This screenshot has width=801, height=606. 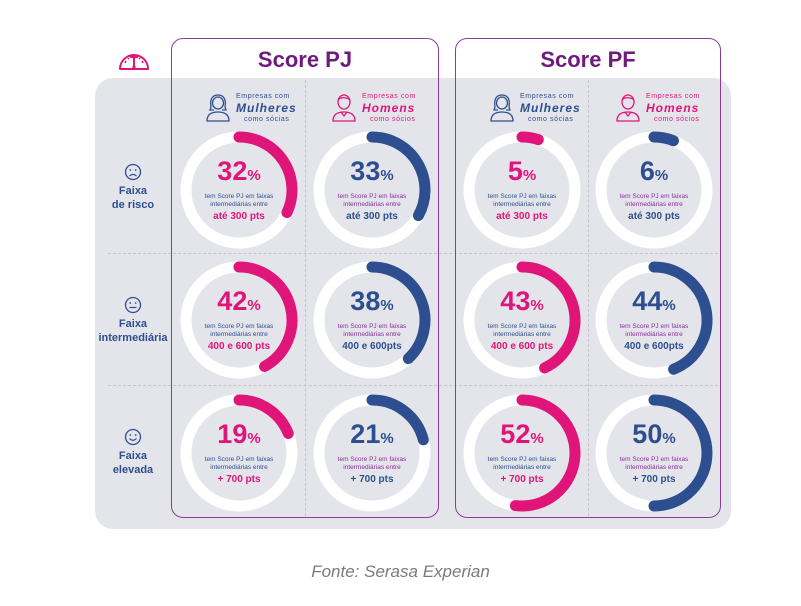 I want to click on score-pf-title: Score PF, so click(x=588, y=59).